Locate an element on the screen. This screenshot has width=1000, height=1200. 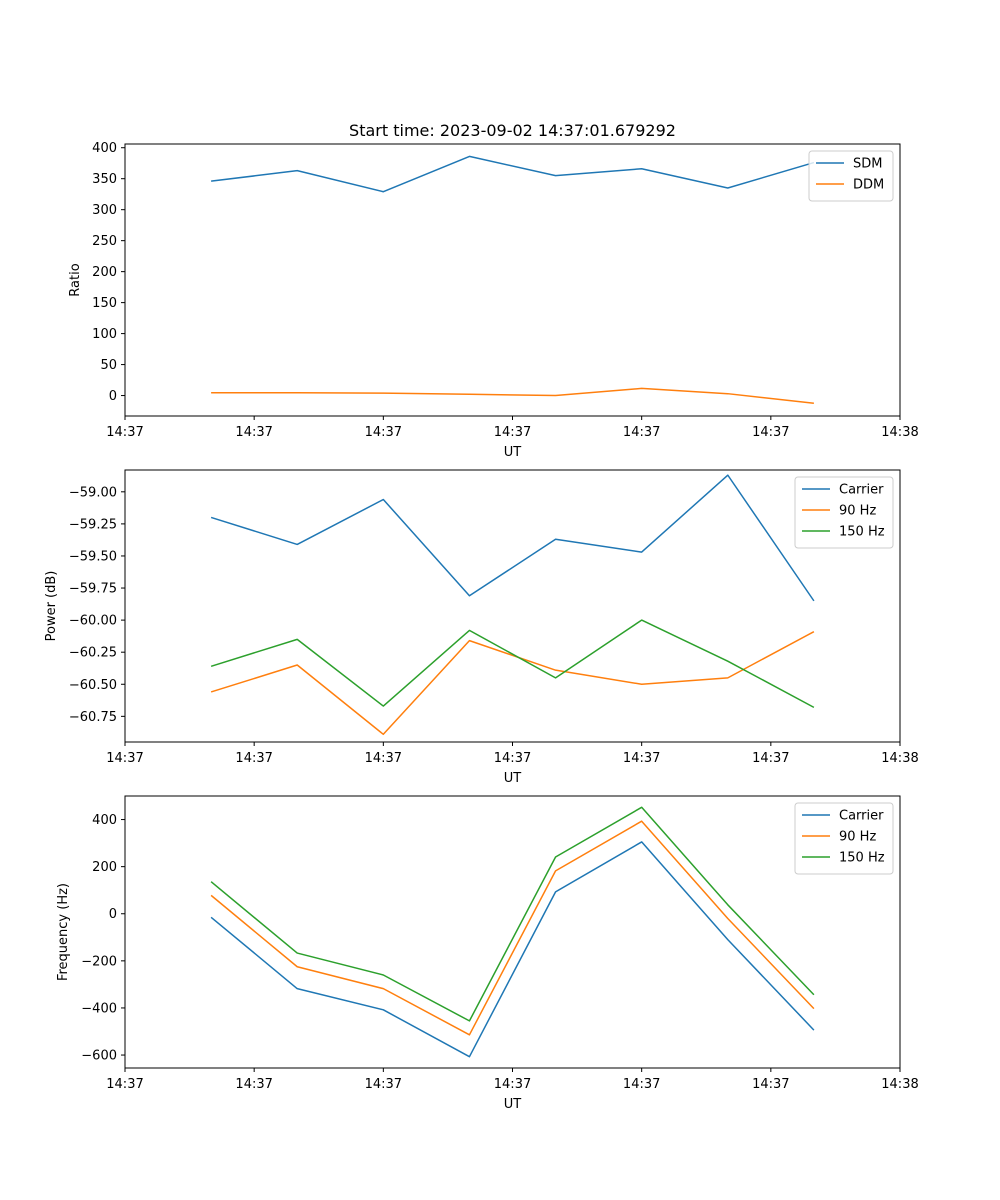
chart-3-y-tick-label: −400 is located at coordinates (99, 1008).